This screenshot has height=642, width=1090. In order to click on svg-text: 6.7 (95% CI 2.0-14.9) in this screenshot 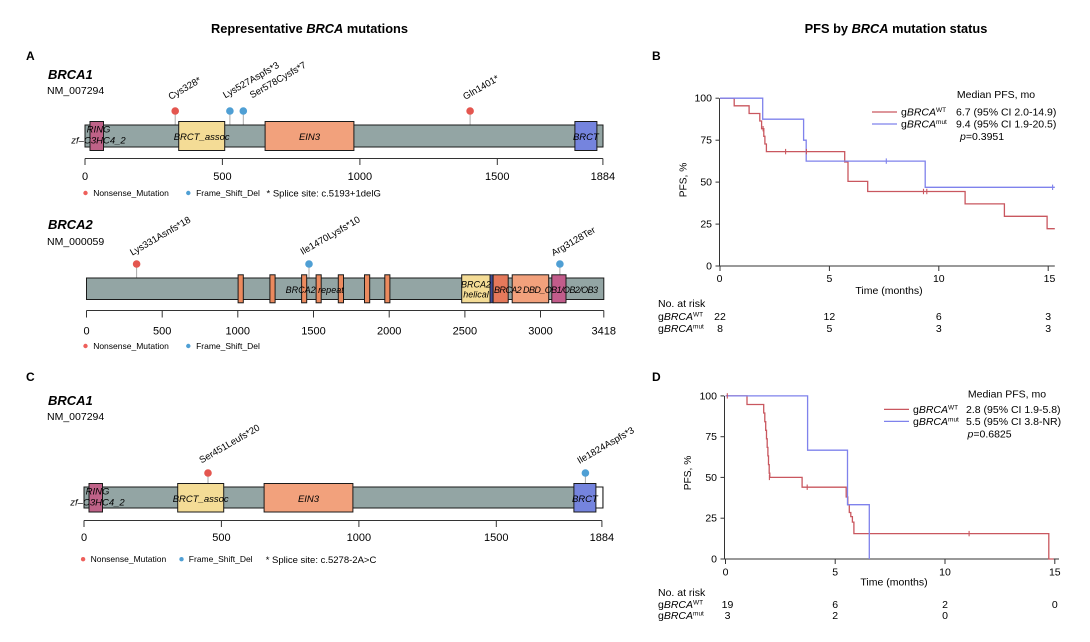, I will do `click(1006, 113)`.